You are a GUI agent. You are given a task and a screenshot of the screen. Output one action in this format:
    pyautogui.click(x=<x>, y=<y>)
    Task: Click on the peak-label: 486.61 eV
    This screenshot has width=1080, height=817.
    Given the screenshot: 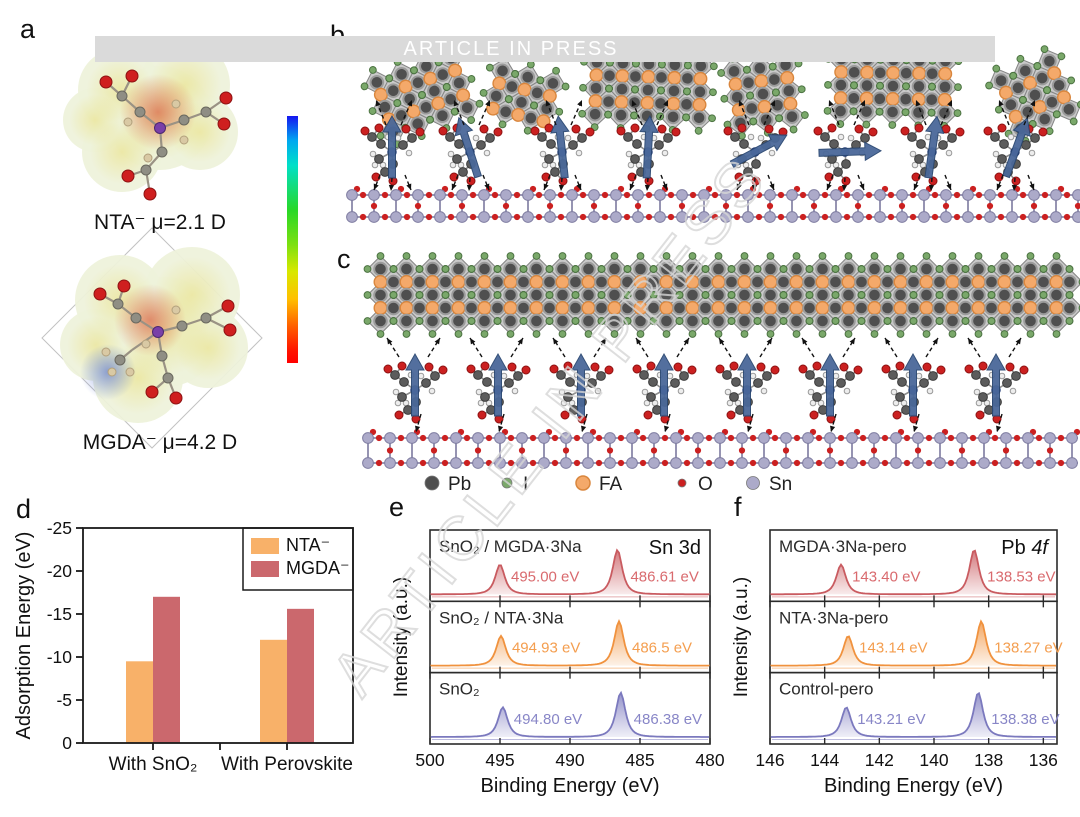 What is the action you would take?
    pyautogui.click(x=664, y=576)
    